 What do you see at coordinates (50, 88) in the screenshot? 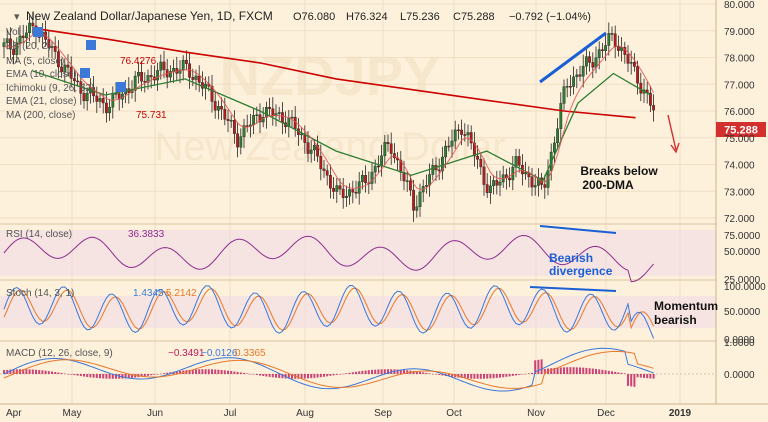
I see `legend-ichimoku: Ichimoku (9, 26, 52)` at bounding box center [50, 88].